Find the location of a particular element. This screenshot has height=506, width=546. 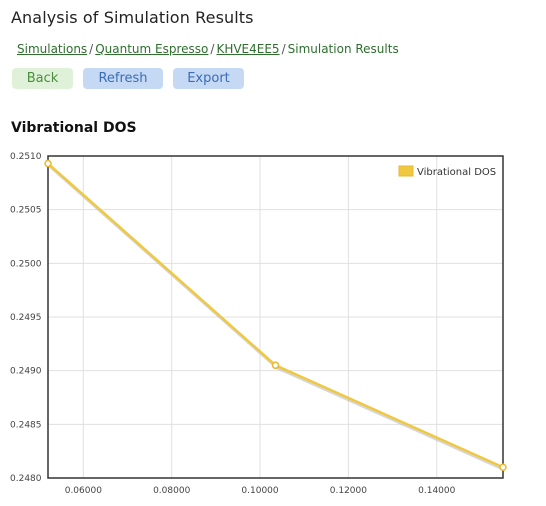

chart-legend: Vibrational DOS is located at coordinates (447, 171).